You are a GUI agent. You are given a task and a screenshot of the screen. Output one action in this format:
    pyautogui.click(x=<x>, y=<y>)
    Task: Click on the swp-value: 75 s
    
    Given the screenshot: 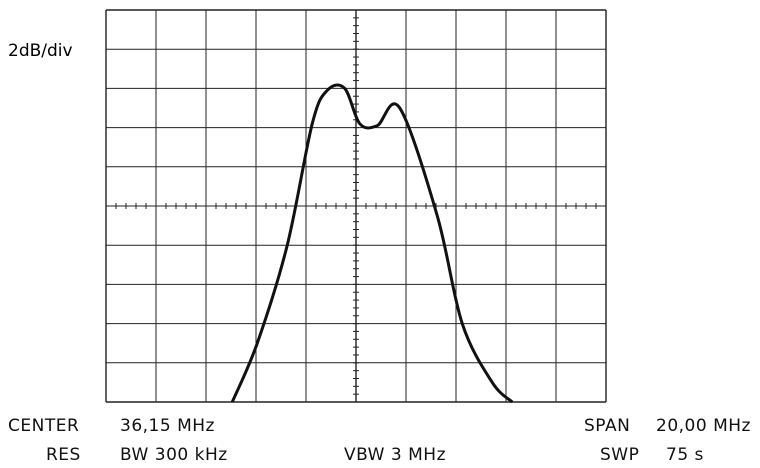 What is the action you would take?
    pyautogui.click(x=685, y=455)
    